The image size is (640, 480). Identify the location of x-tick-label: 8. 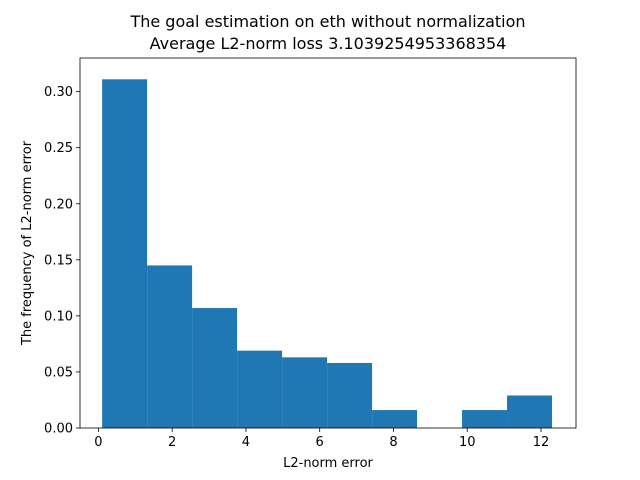
(393, 442).